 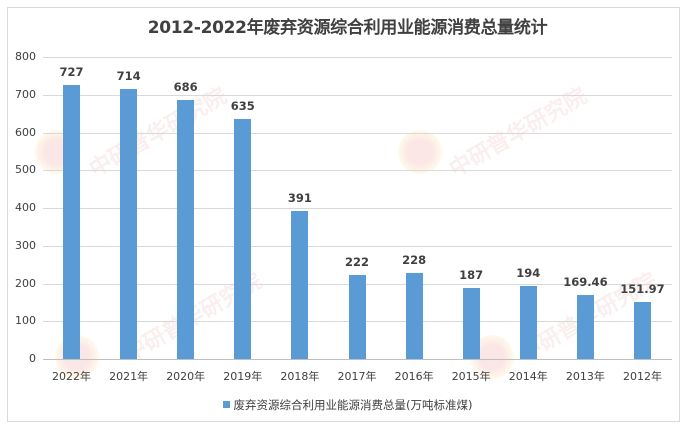 I want to click on x-tick-label: 2016年, so click(x=414, y=376).